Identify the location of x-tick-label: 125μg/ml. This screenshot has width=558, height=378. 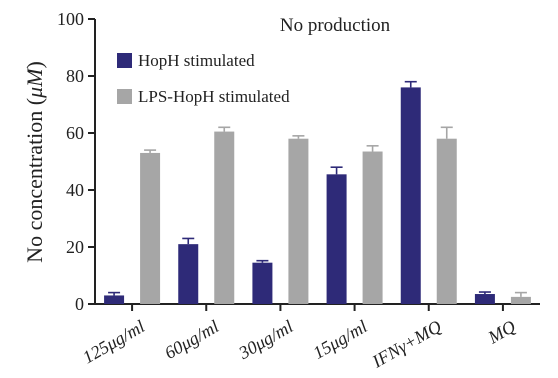
(113, 341).